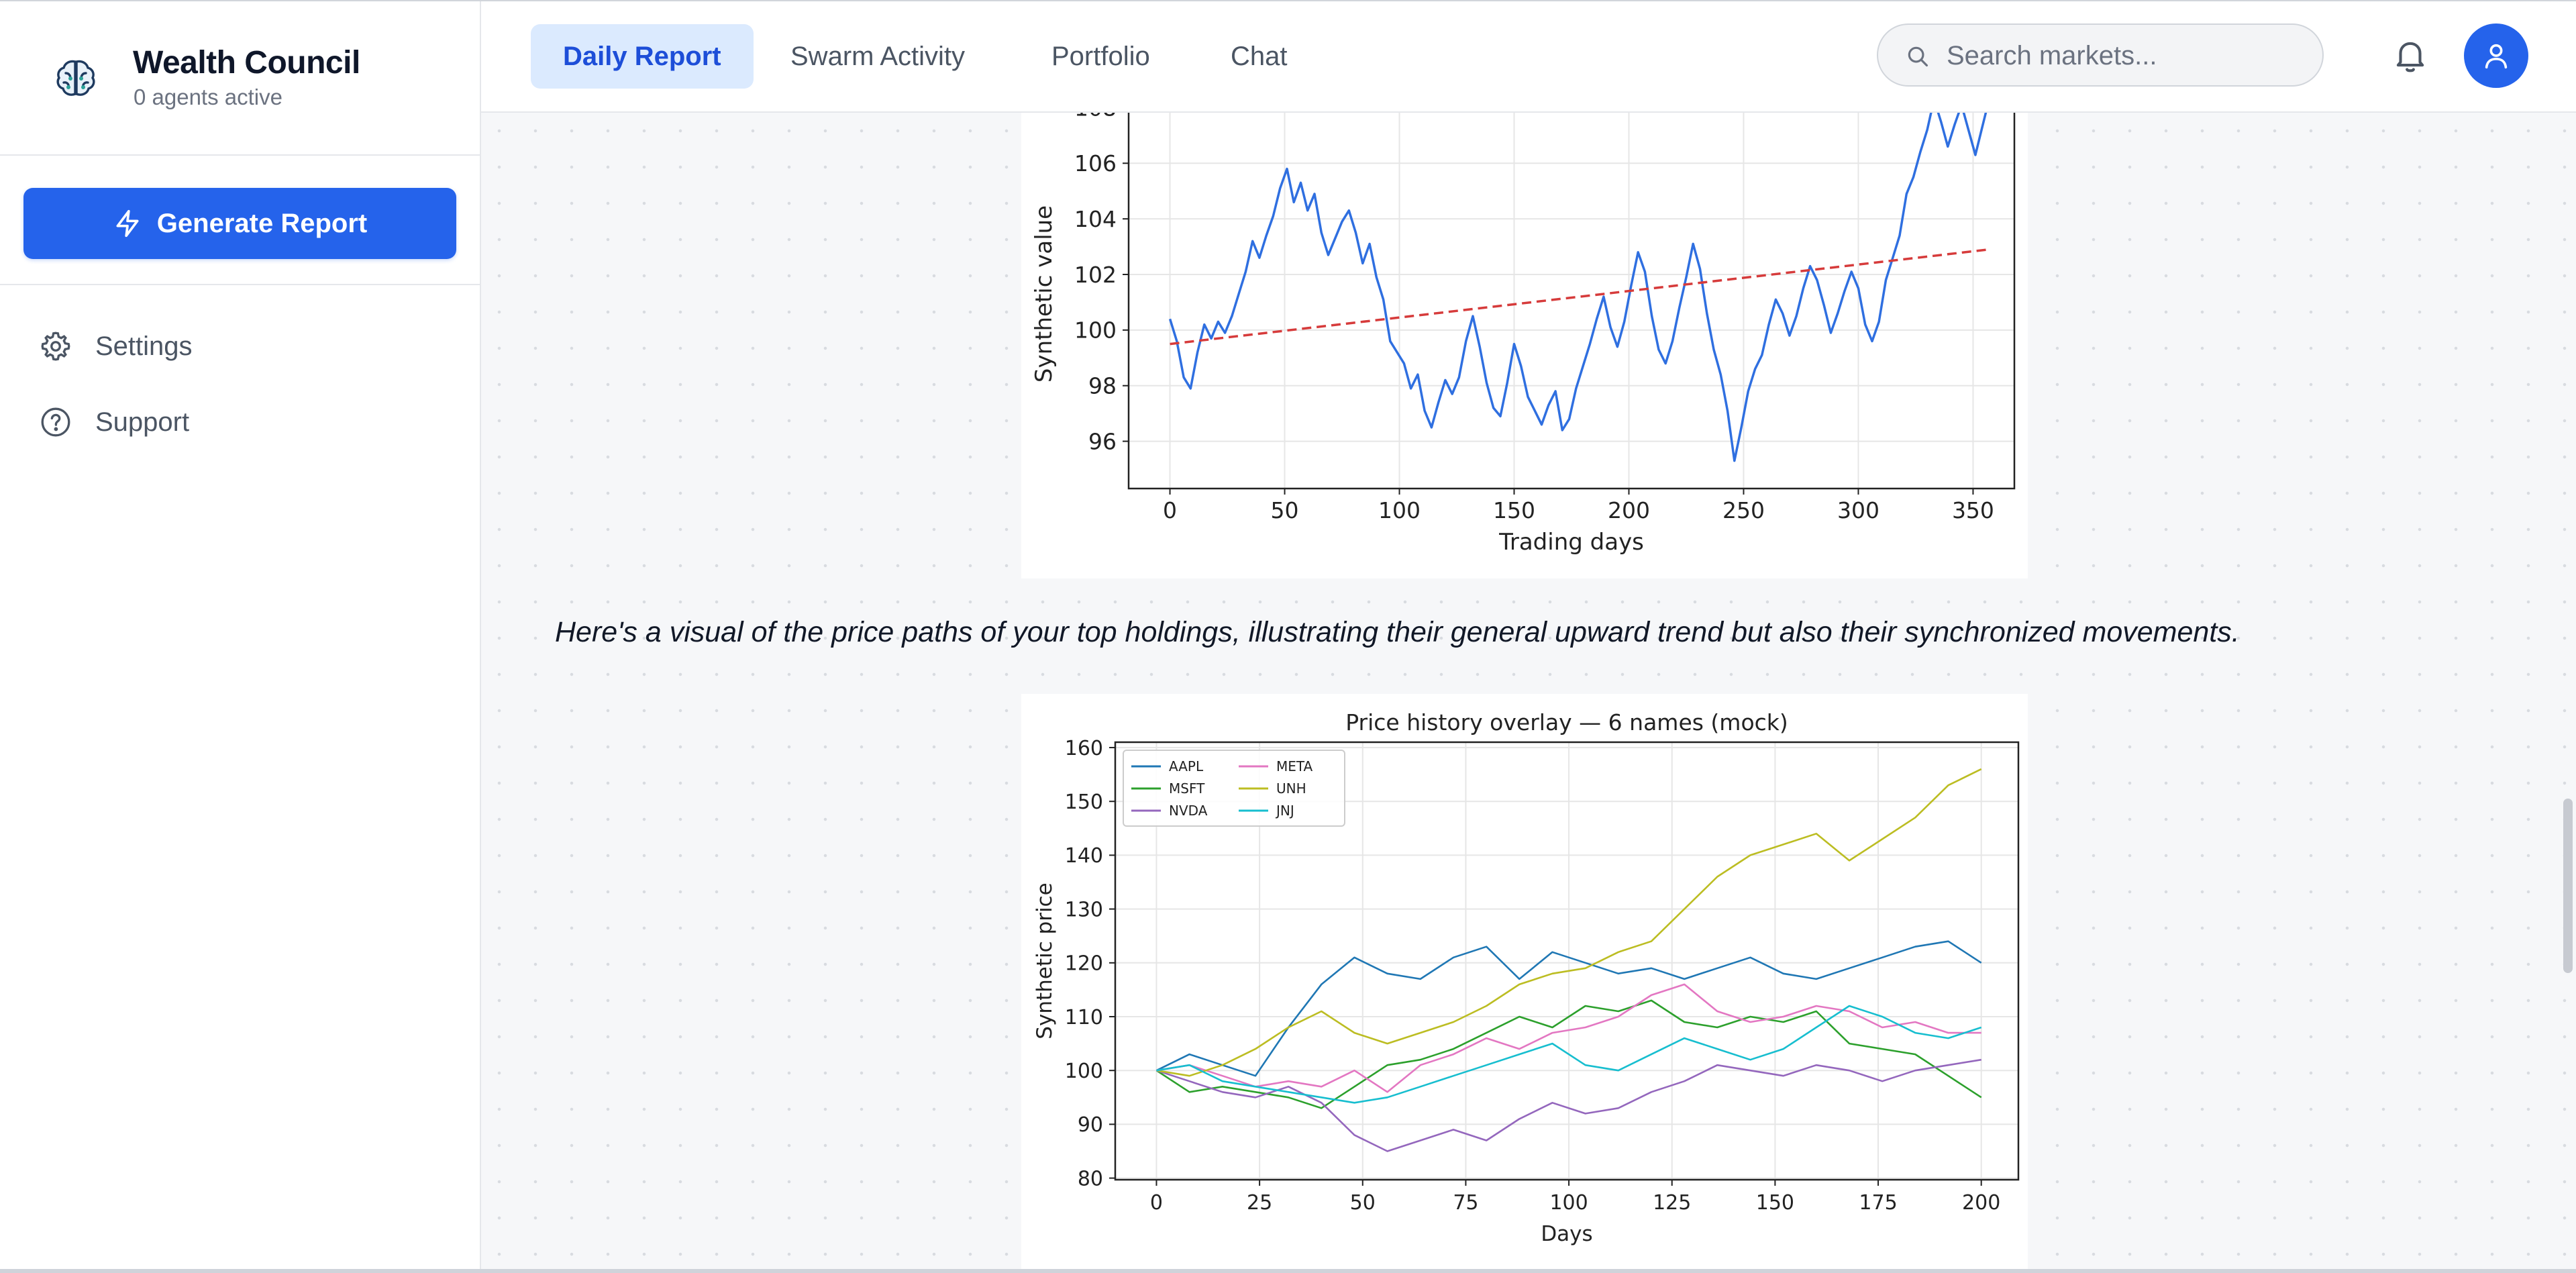  Describe the element at coordinates (1858, 510) in the screenshot. I see `x-tick-label: 300` at that location.